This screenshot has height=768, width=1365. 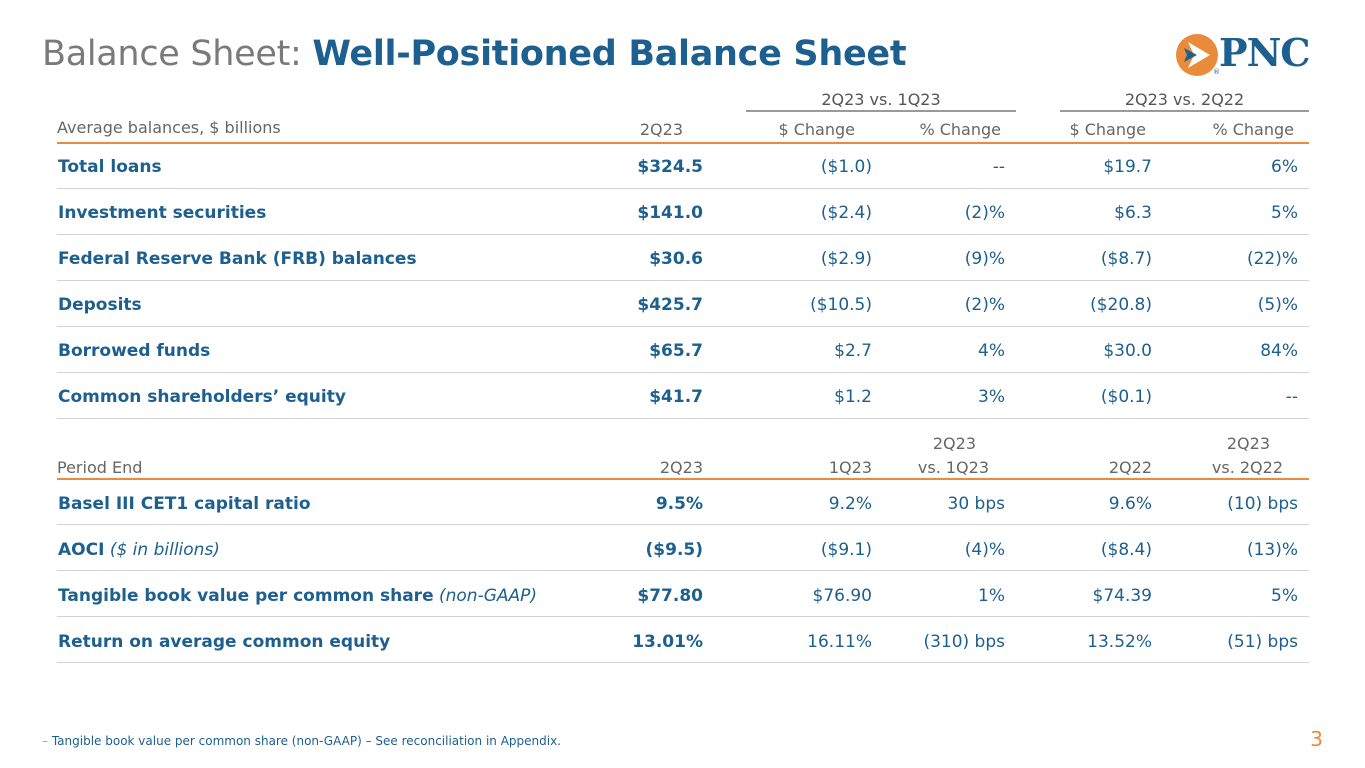 What do you see at coordinates (842, 596) in the screenshot?
I see `cell-1q23: $76.90` at bounding box center [842, 596].